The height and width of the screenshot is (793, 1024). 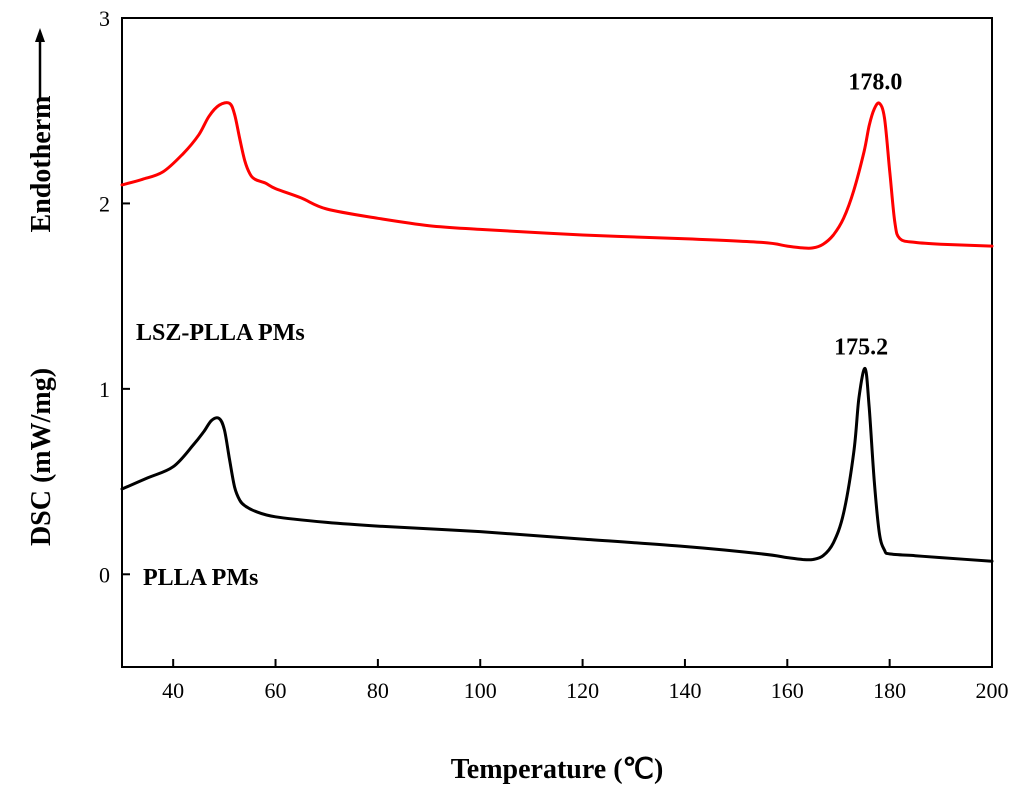 I want to click on y-tick-label-3: 3, so click(x=104, y=18).